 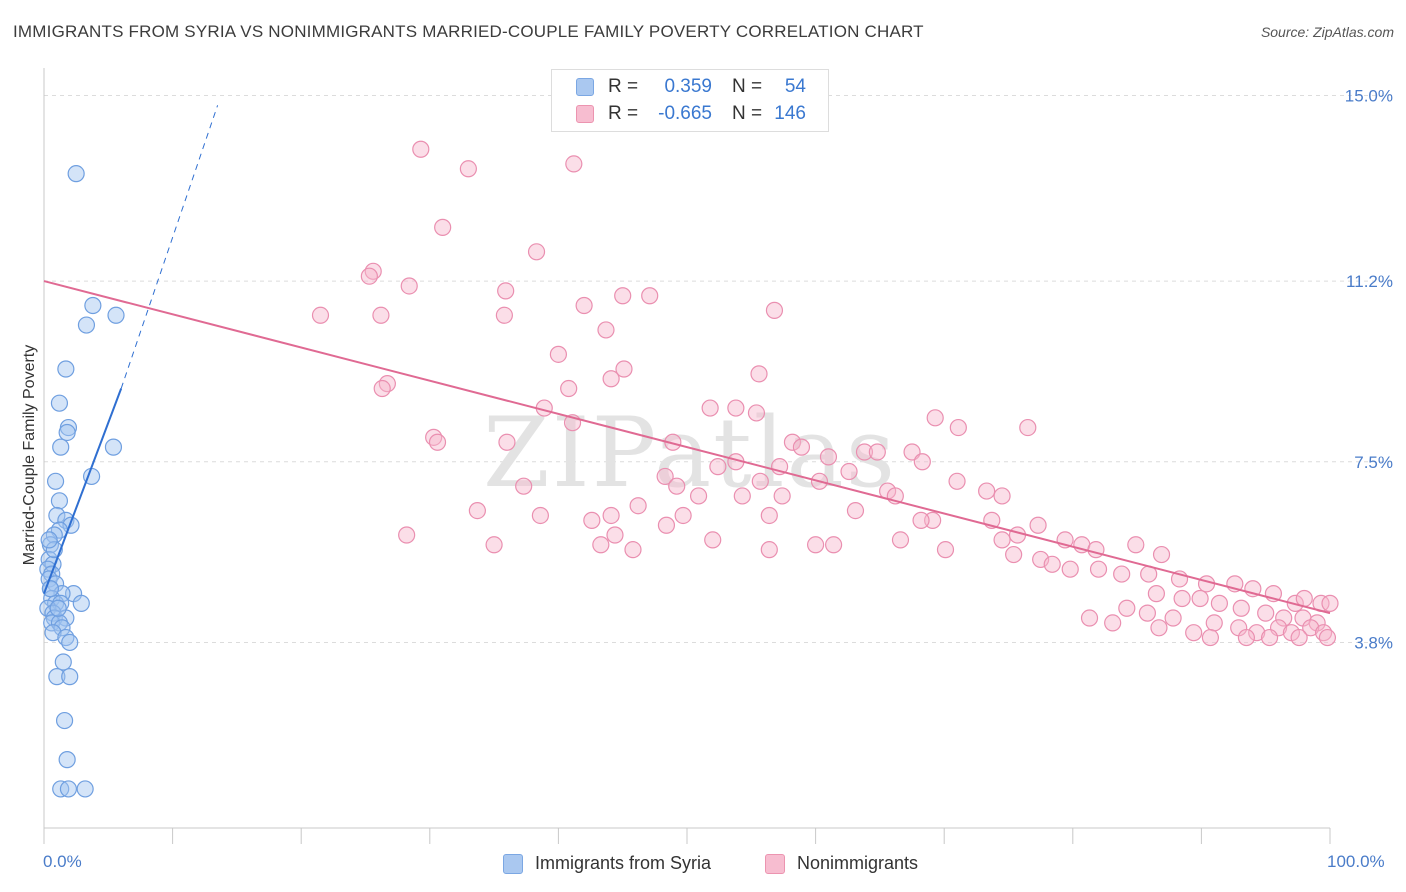 I want to click on legend-r-value: -0.665, so click(x=685, y=113).